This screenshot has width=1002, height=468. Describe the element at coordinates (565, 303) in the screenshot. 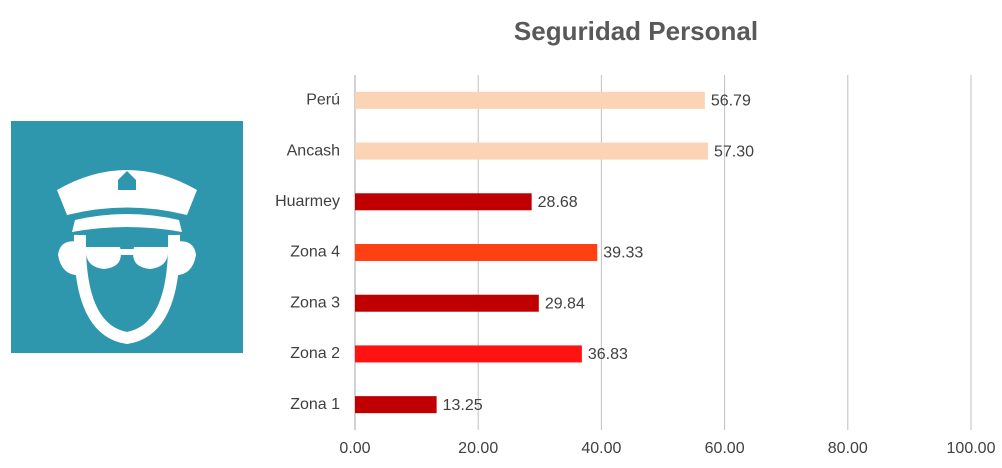

I see `data-label: 29.84` at that location.